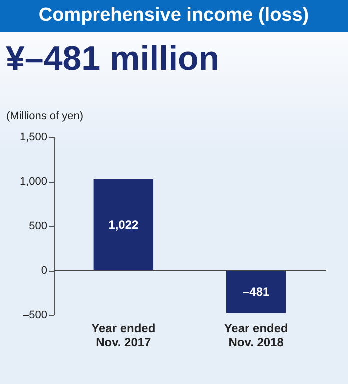 This screenshot has height=384, width=348. What do you see at coordinates (113, 59) in the screenshot?
I see `chart-subtitle: ¥–481 million` at bounding box center [113, 59].